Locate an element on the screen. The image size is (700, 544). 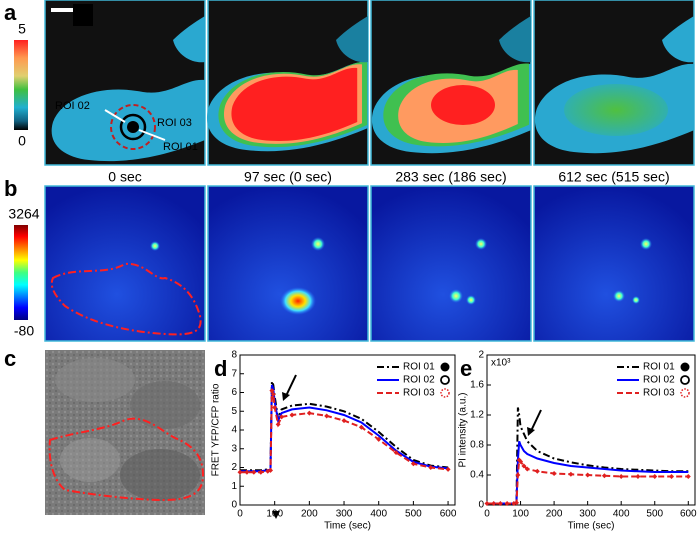
y-tick-label: 0.8 is located at coordinates (477, 445).